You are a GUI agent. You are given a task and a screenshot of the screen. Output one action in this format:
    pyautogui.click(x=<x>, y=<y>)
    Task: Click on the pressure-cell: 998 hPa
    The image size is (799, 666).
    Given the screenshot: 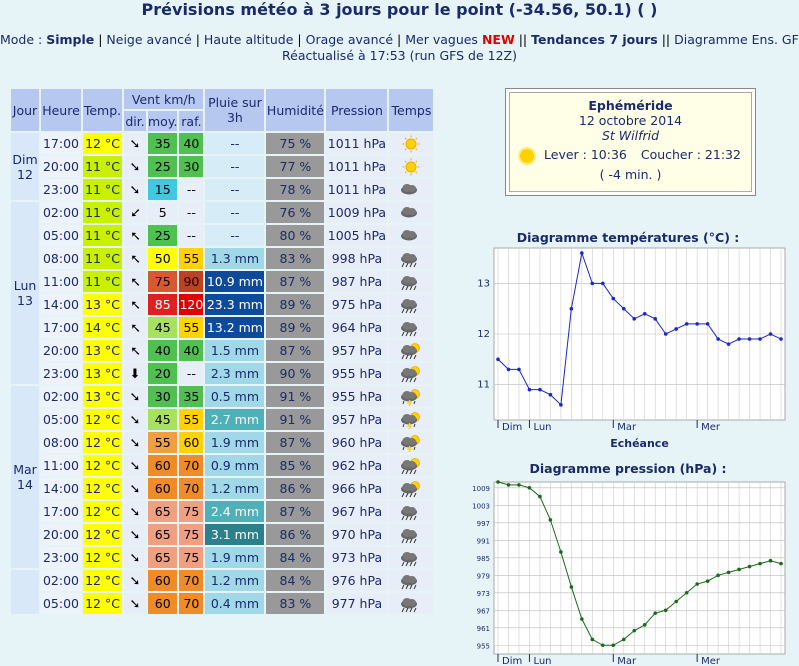 What is the action you would take?
    pyautogui.click(x=357, y=258)
    